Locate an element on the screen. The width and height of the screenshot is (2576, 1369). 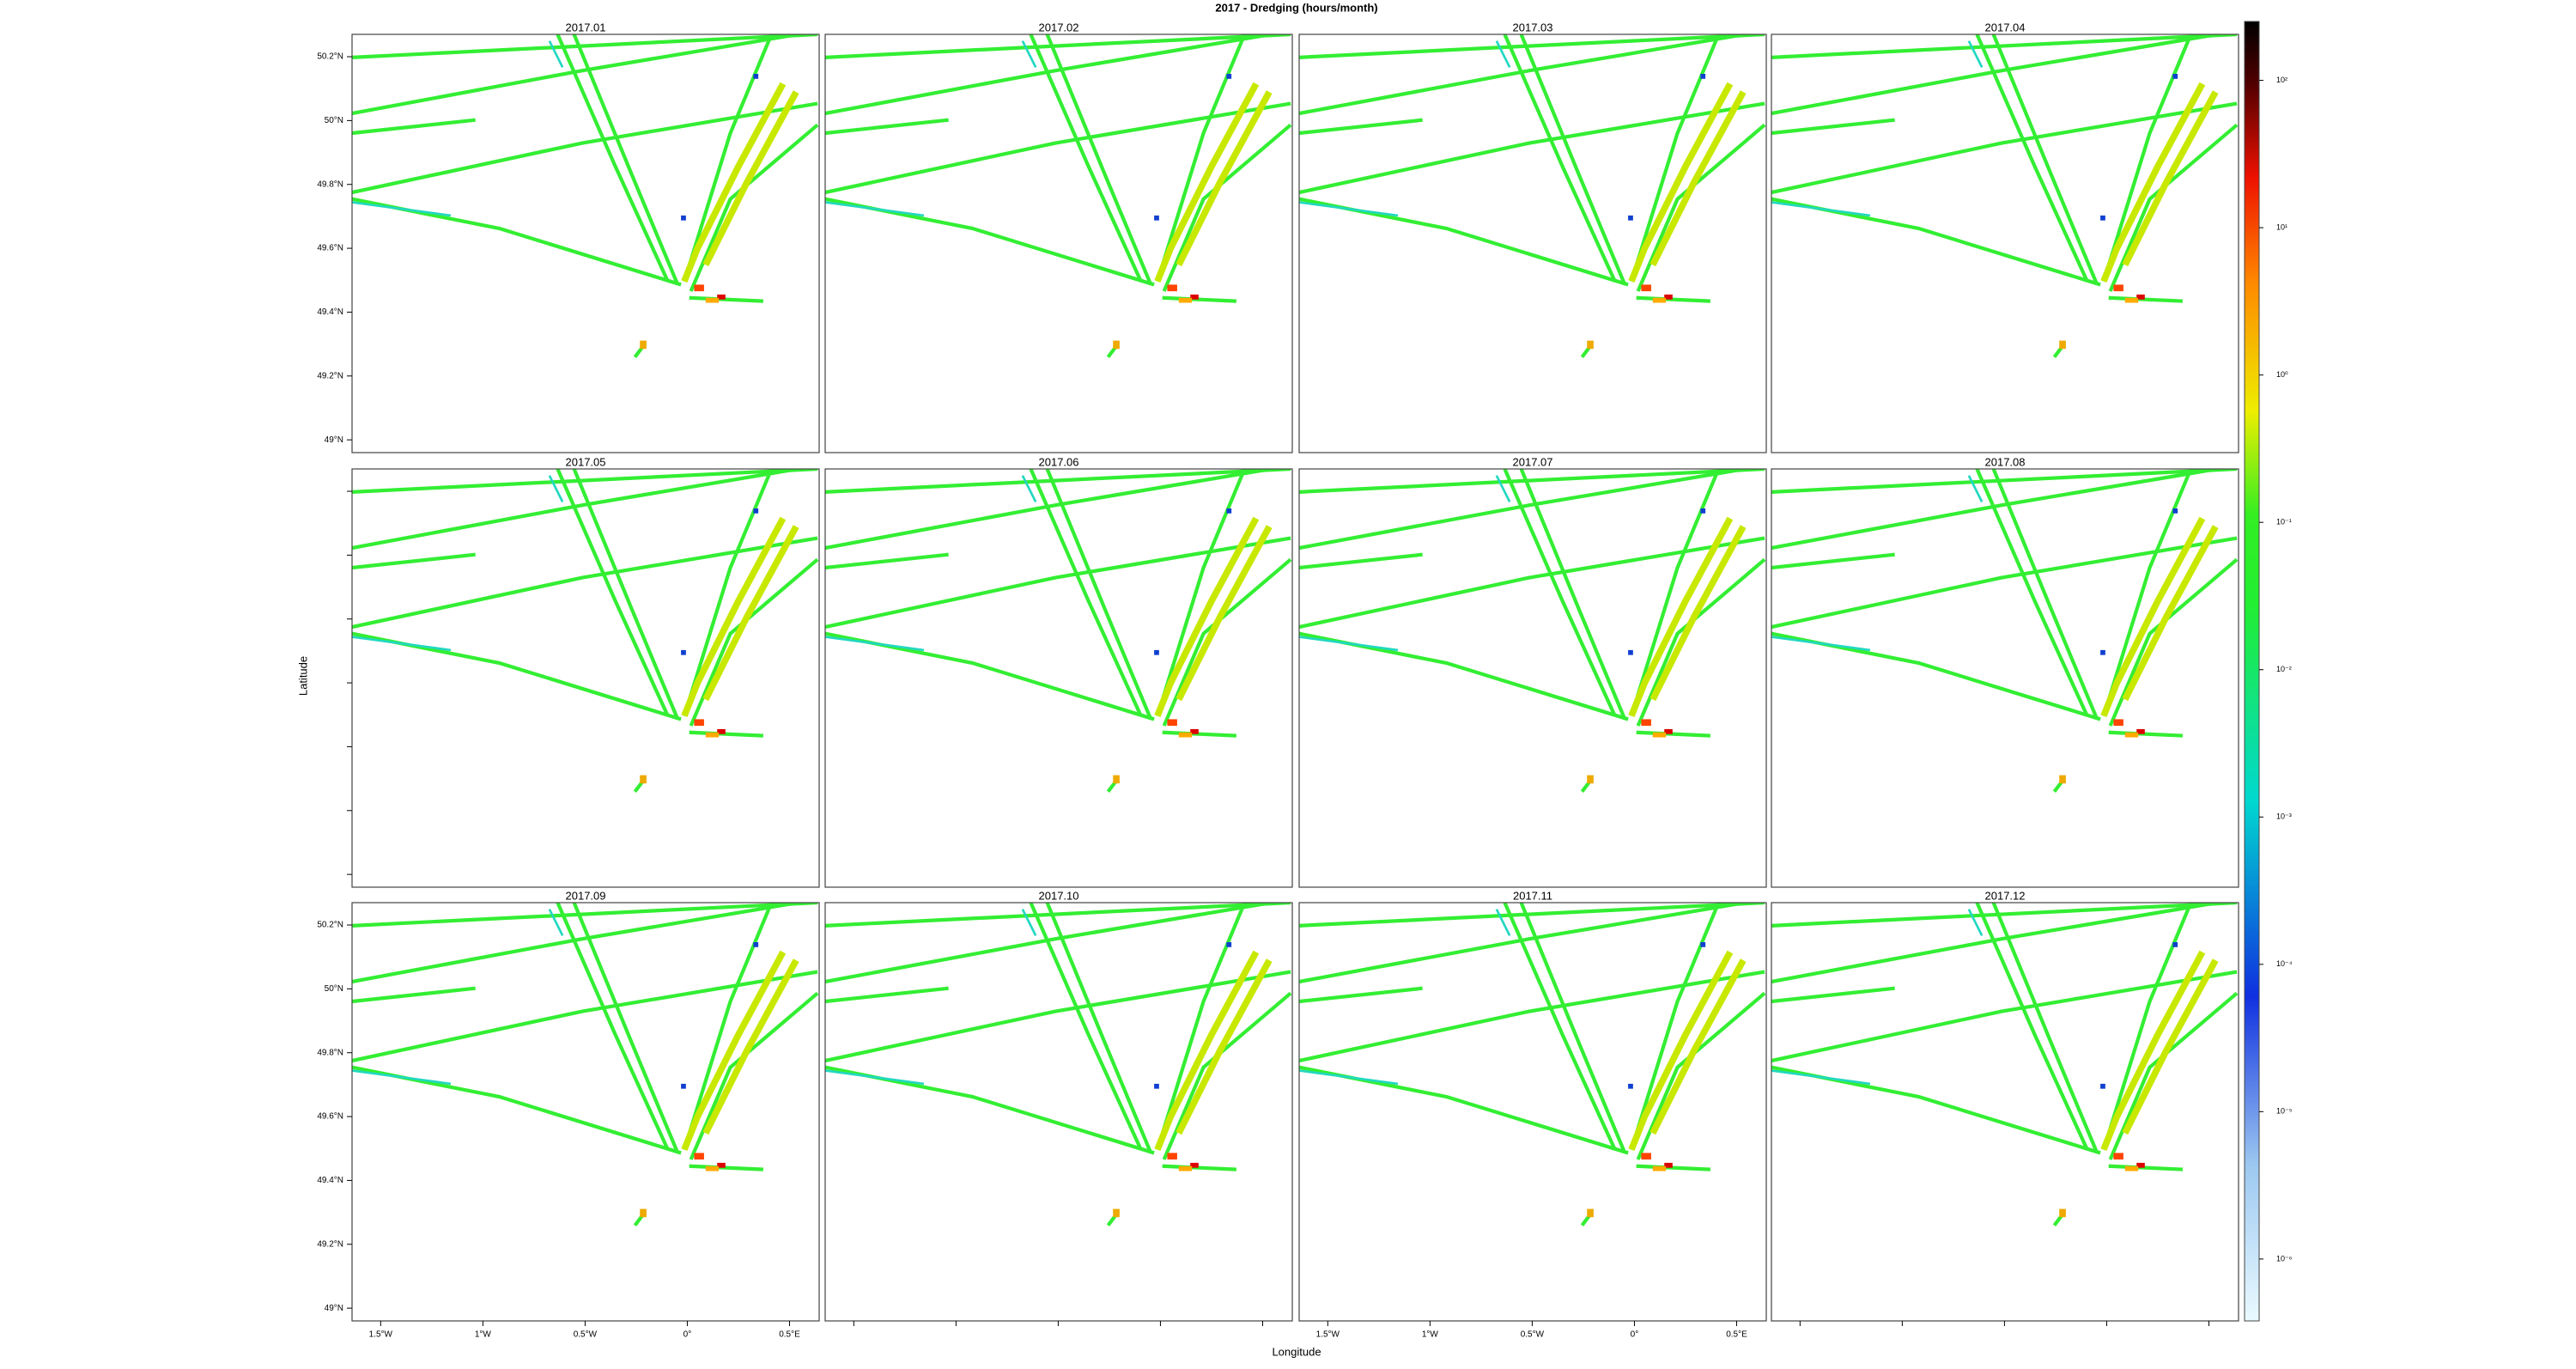
chart-title: 2017 - Dredging (hours/month) is located at coordinates (1296, 8).